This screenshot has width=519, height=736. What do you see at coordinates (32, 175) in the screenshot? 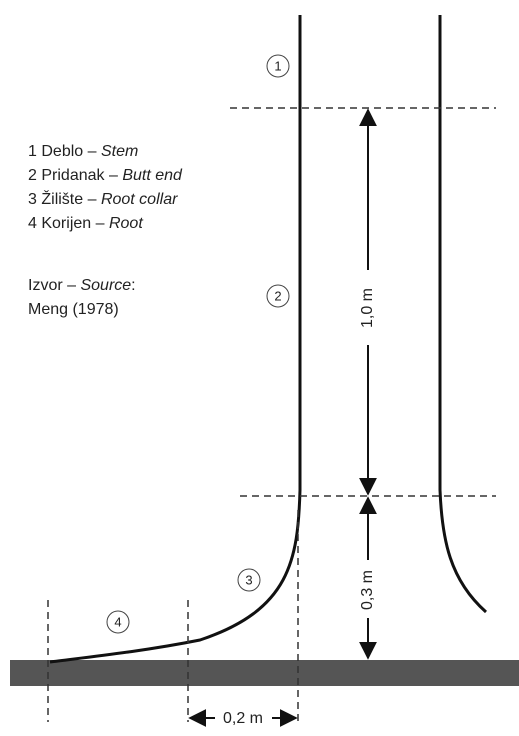
I see `legend-number: 2` at bounding box center [32, 175].